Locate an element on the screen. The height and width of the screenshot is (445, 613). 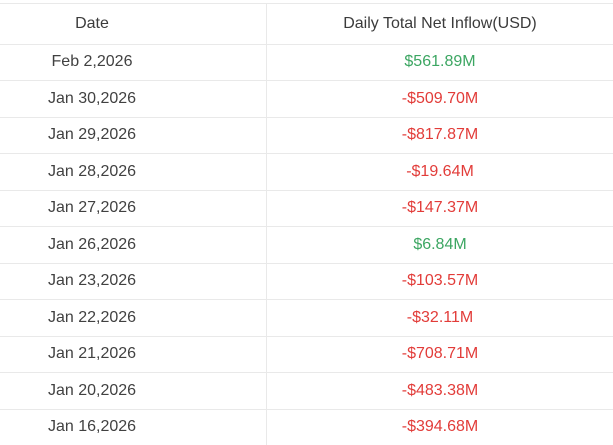
inflow-value-cell: $561.89M is located at coordinates (440, 62).